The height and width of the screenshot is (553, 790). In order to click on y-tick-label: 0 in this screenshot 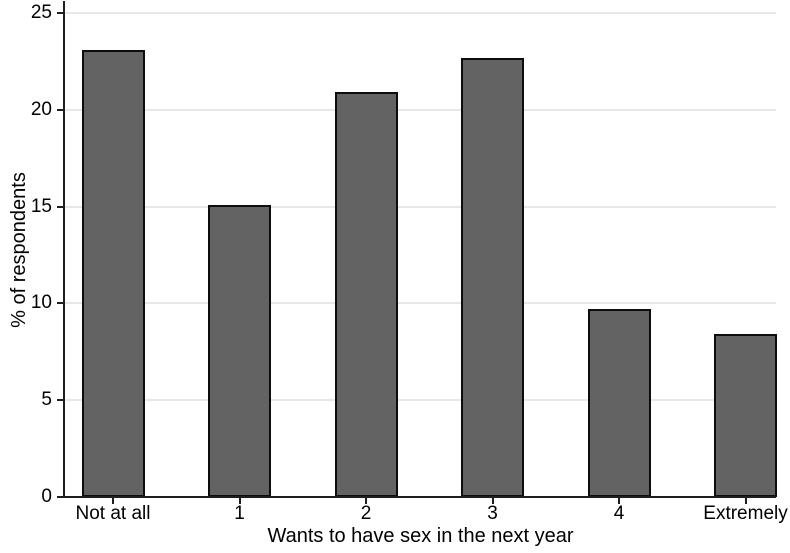, I will do `click(46, 496)`.